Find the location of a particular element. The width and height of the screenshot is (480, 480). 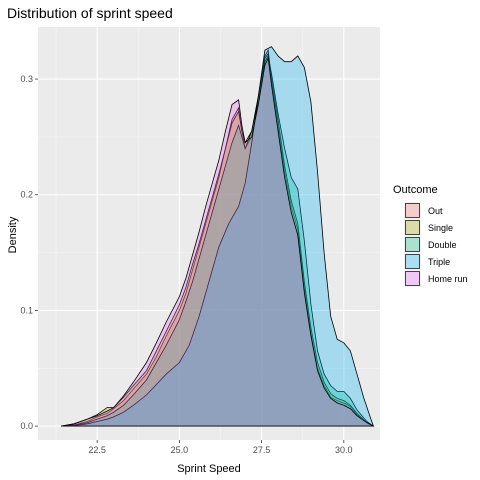

legend-label-single: Single is located at coordinates (440, 228).